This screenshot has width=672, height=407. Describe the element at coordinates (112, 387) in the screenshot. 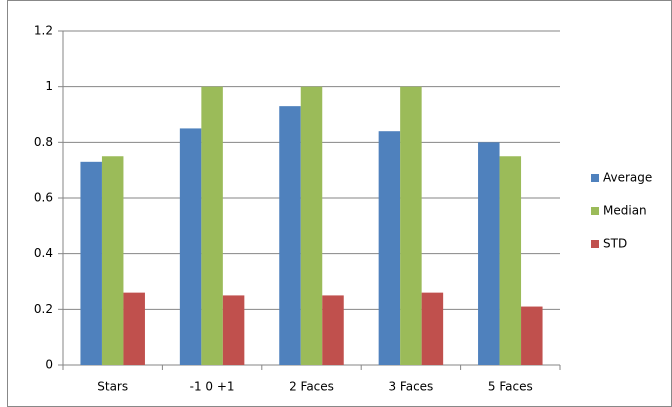

I see `x-tick-label: Stars` at that location.